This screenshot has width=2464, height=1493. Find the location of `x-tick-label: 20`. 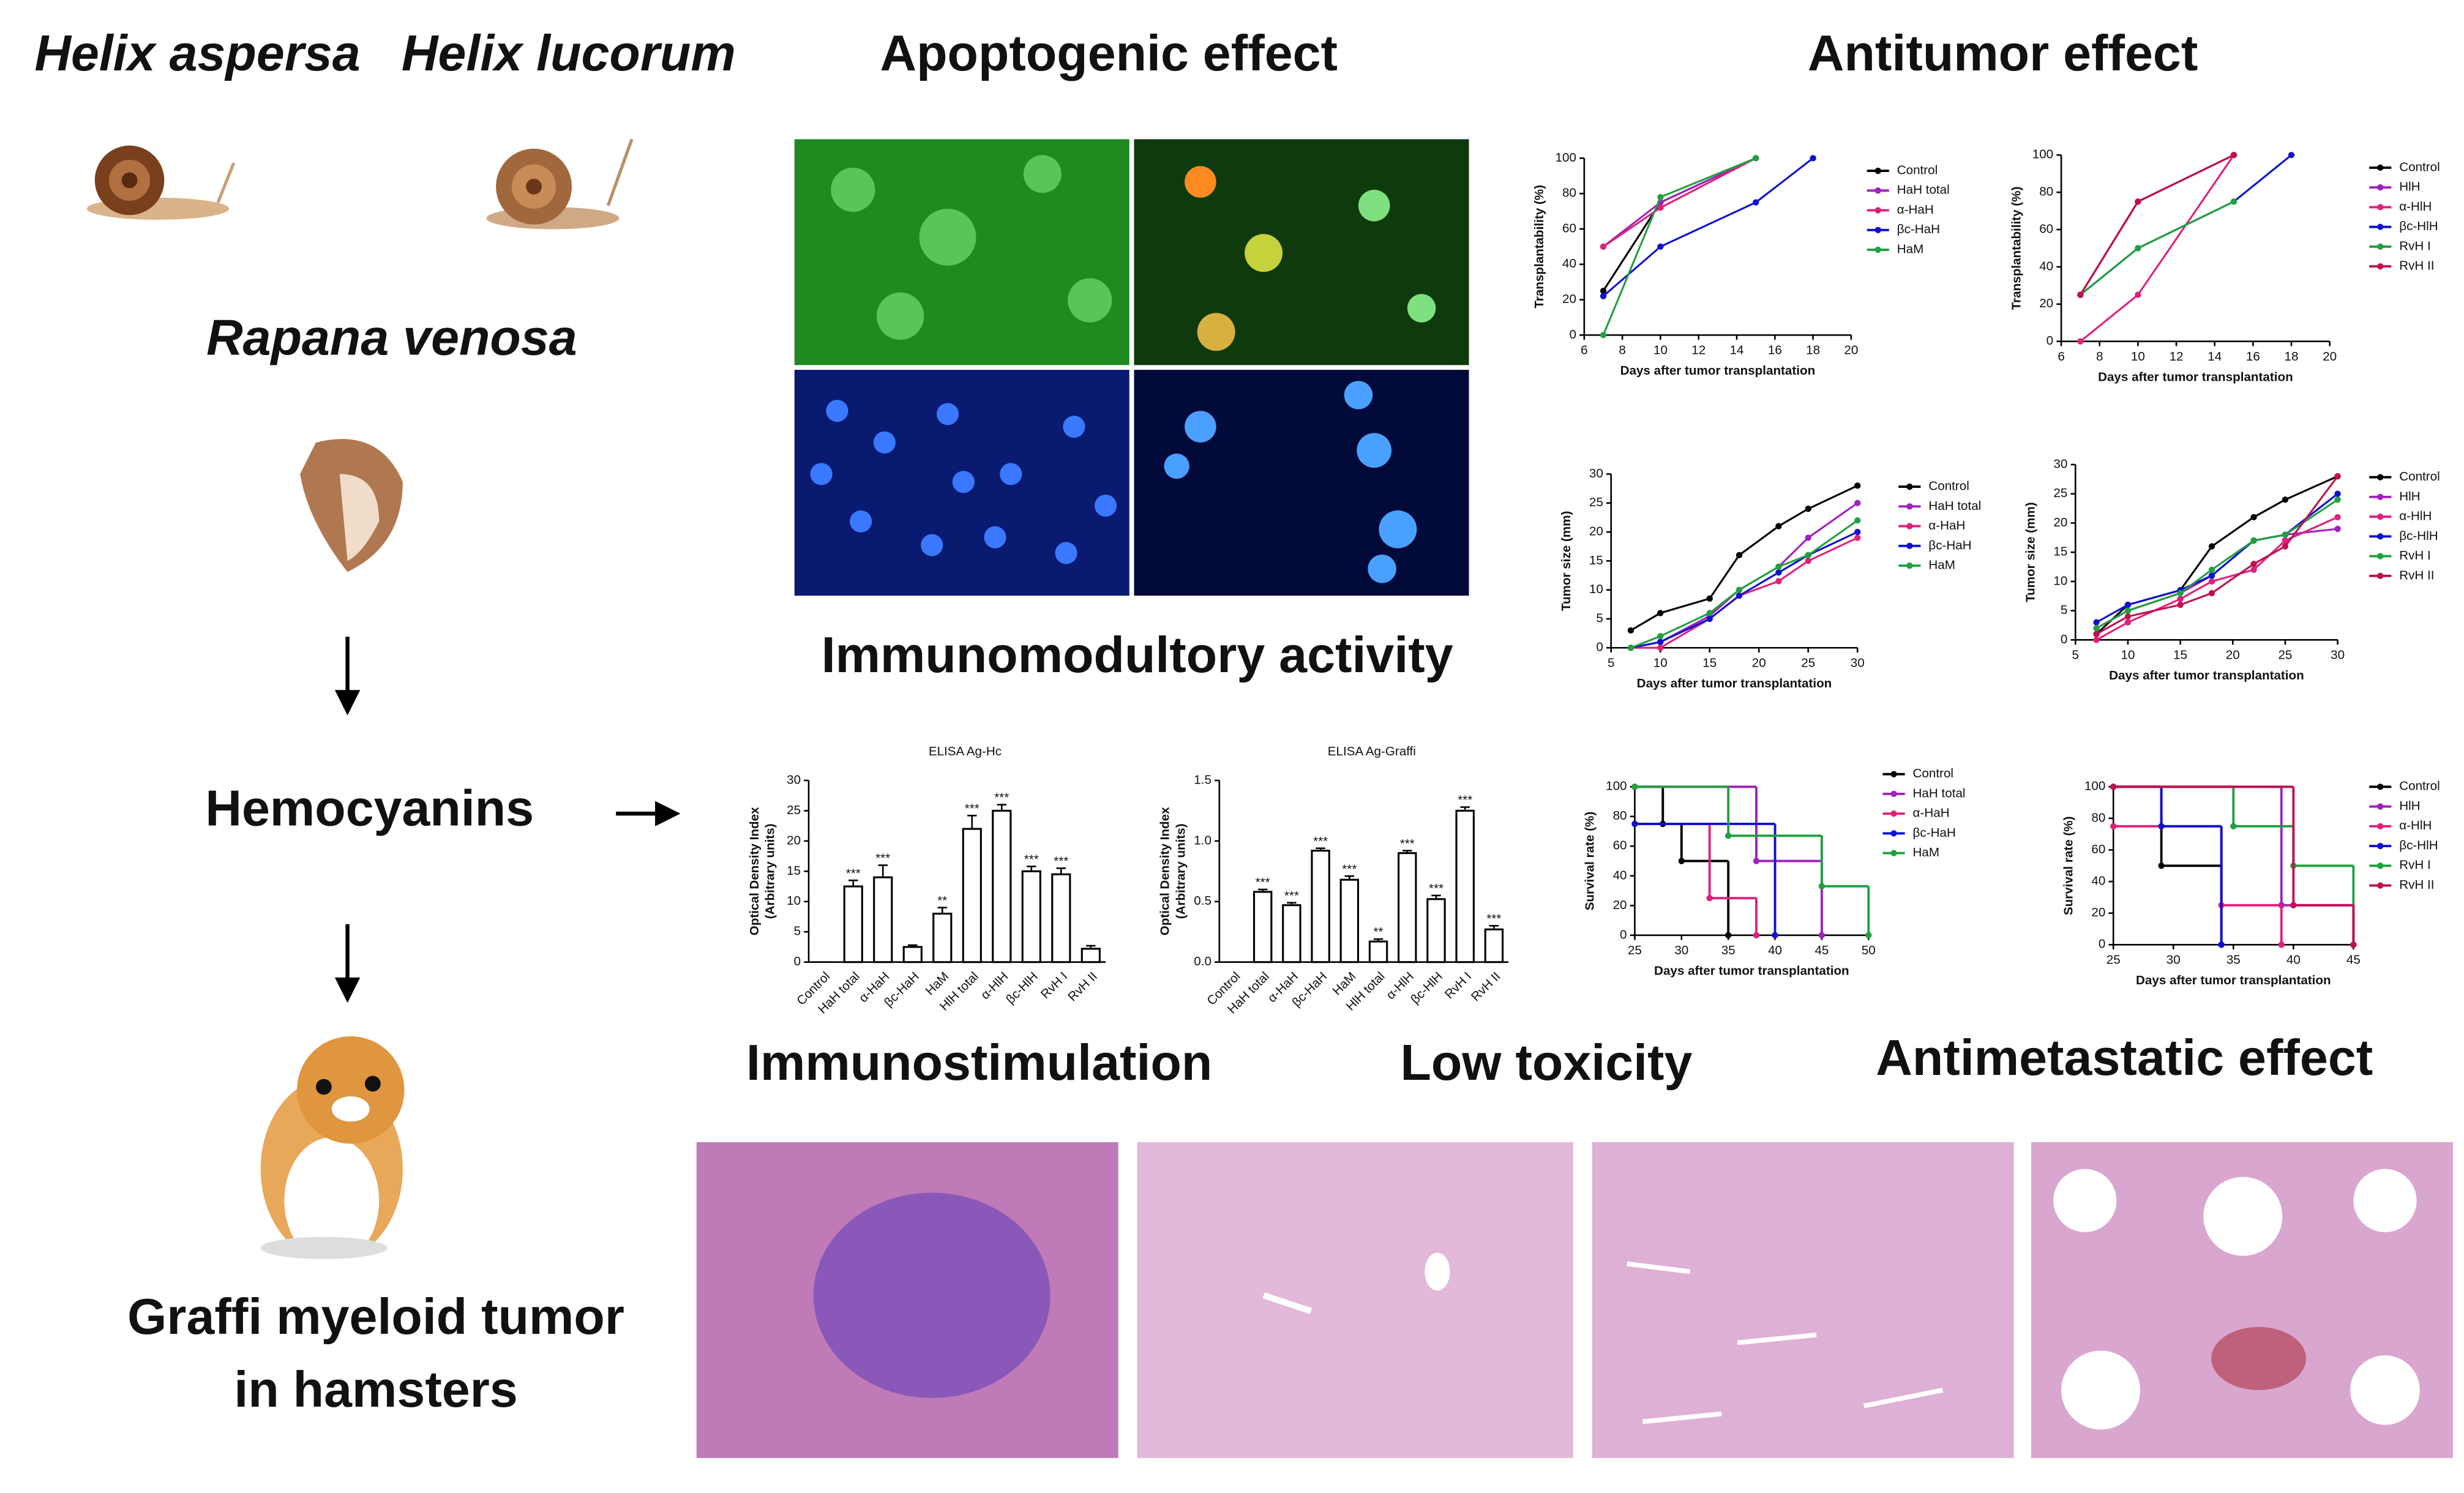

x-tick-label: 20 is located at coordinates (2330, 357).